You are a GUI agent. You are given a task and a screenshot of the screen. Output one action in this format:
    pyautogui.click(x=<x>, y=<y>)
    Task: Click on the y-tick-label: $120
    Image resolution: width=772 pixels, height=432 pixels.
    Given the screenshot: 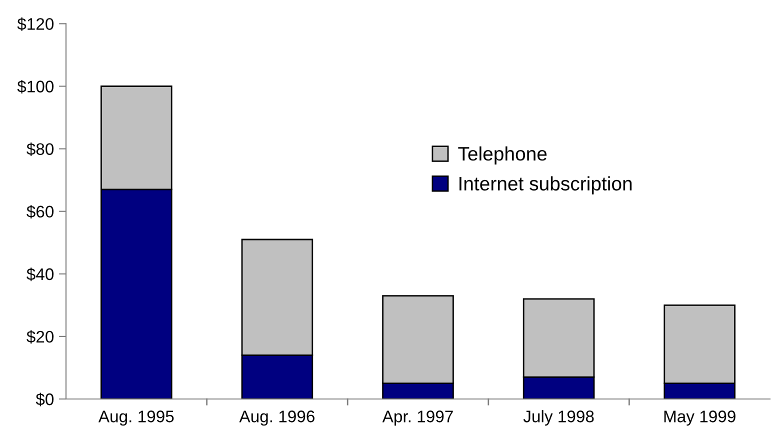 What is the action you would take?
    pyautogui.click(x=35, y=24)
    